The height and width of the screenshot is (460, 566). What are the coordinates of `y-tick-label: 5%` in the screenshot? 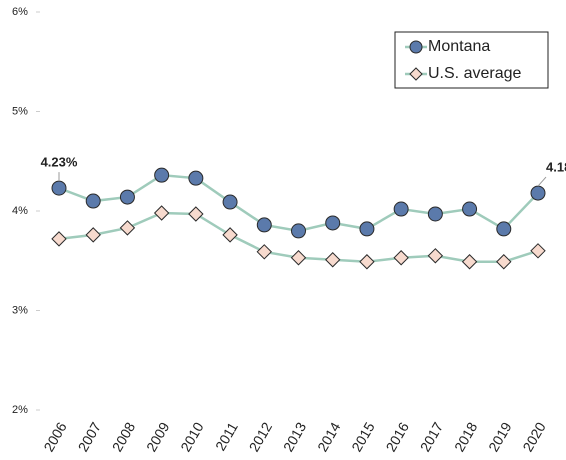 It's located at (20, 111).